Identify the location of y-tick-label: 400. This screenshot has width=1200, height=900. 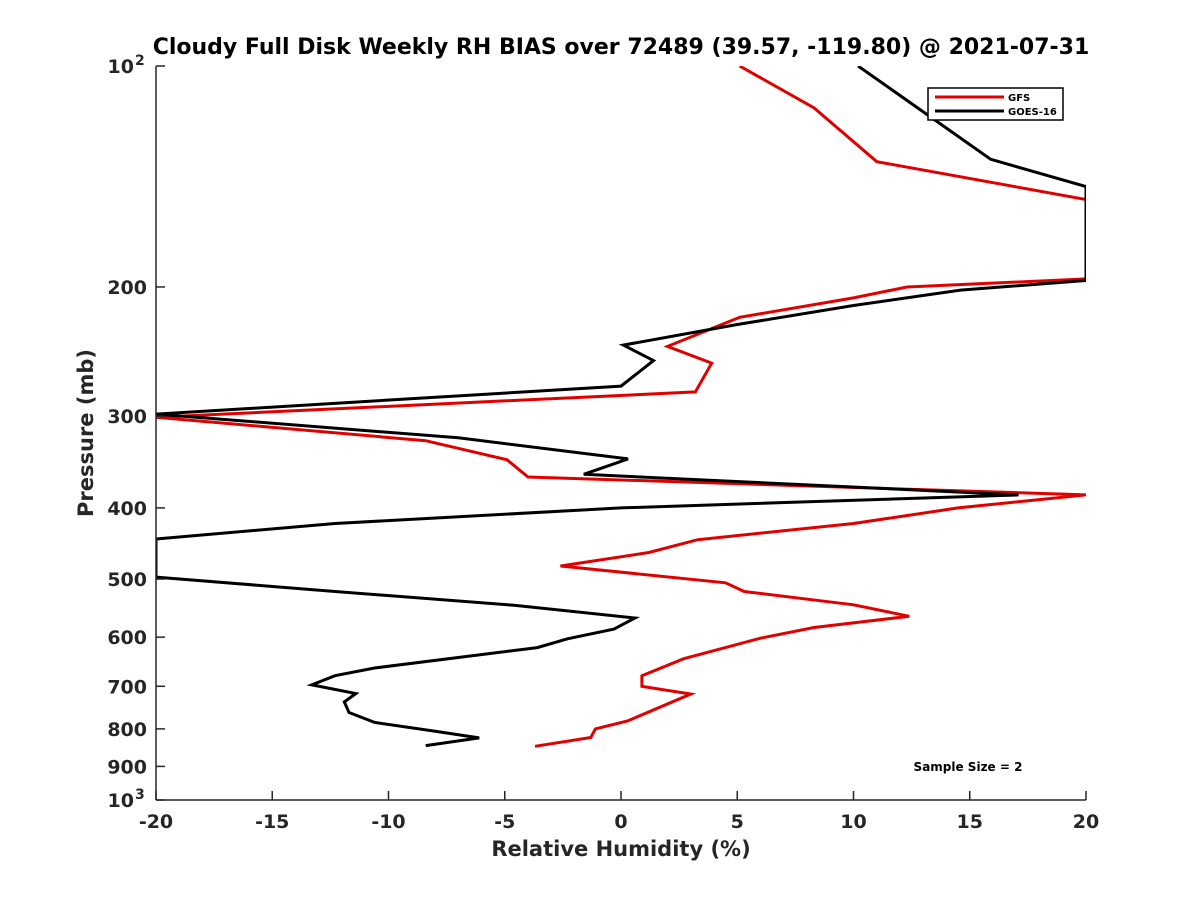
(127, 509).